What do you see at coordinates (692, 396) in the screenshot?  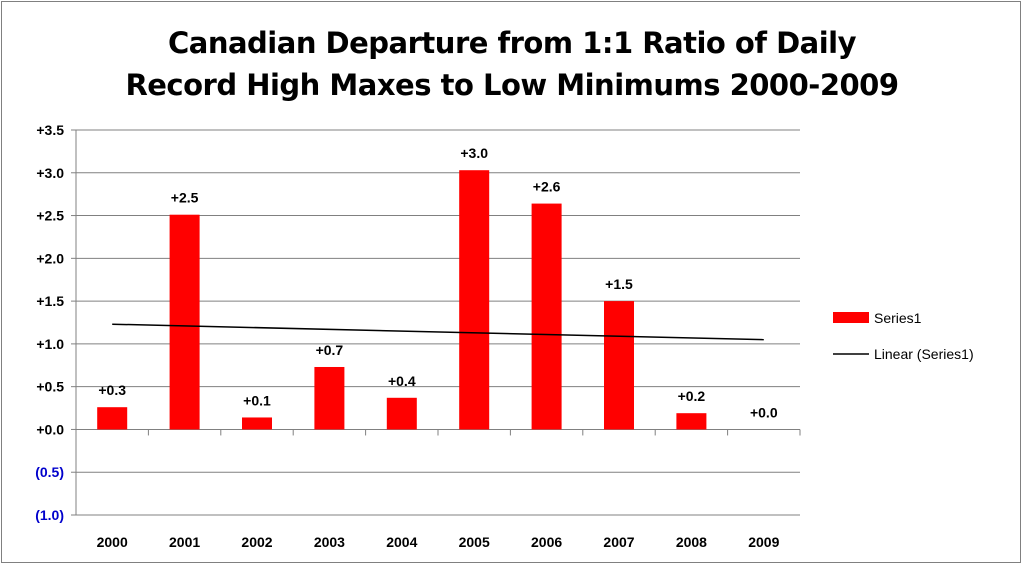 I see `data-label: +0.2` at bounding box center [692, 396].